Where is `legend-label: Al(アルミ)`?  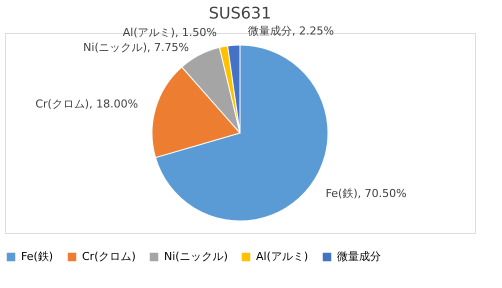 legend-label: Al(アルミ) is located at coordinates (282, 256).